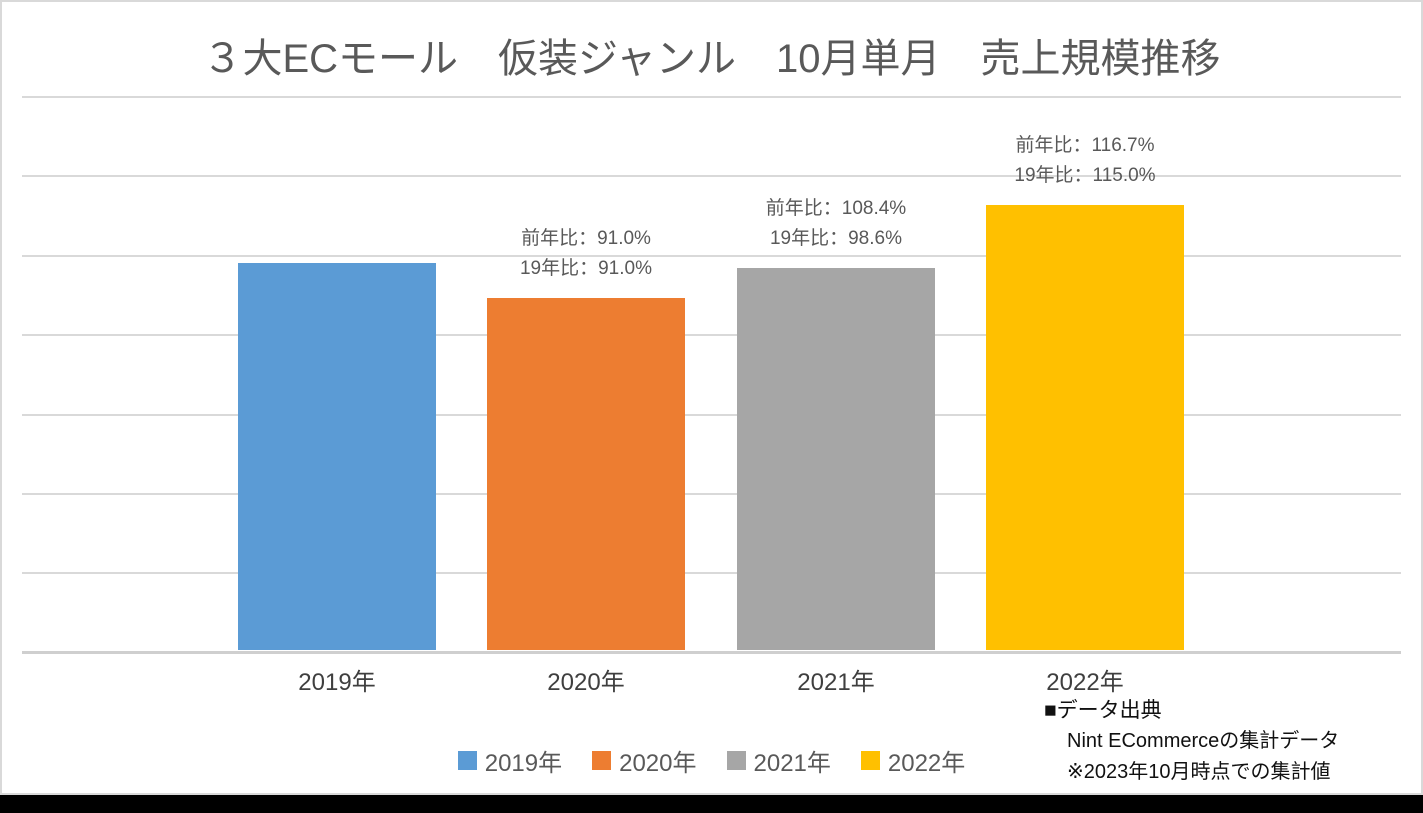 The width and height of the screenshot is (1423, 813). What do you see at coordinates (586, 474) in the screenshot?
I see `bar-2020年` at bounding box center [586, 474].